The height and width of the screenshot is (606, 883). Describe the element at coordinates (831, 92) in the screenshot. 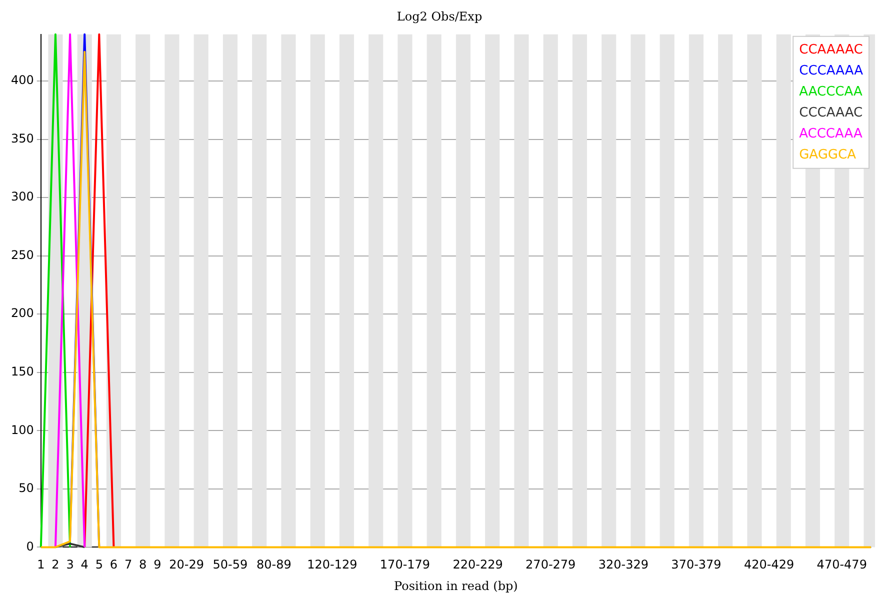

I see `text: AACCCAA` at that location.